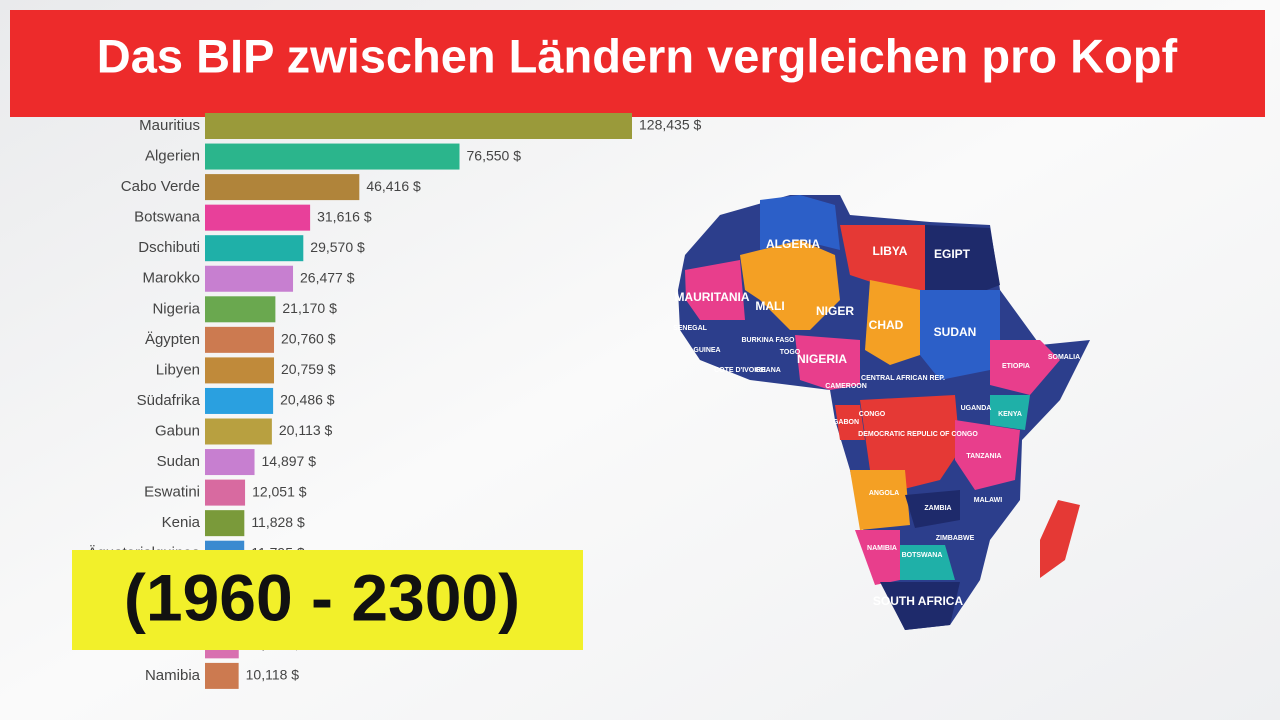  Describe the element at coordinates (922, 555) in the screenshot. I see `map-label: BOTSWANA` at that location.